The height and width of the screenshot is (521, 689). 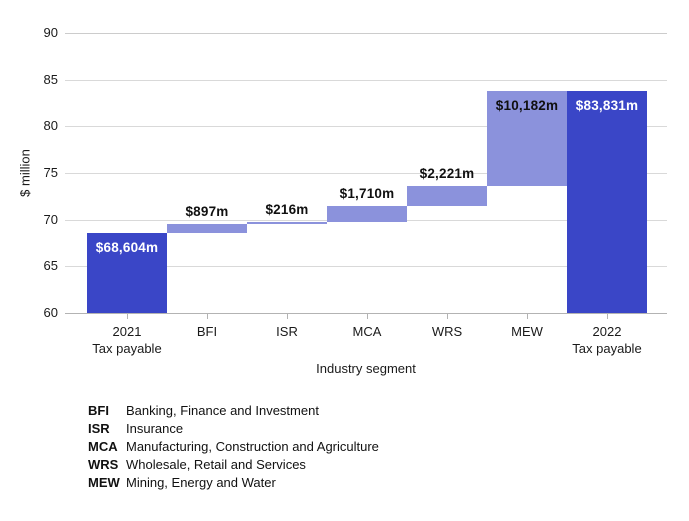 What do you see at coordinates (127, 340) in the screenshot?
I see `x-category-label-2021-tax-payable: 2021 Tax payable` at bounding box center [127, 340].